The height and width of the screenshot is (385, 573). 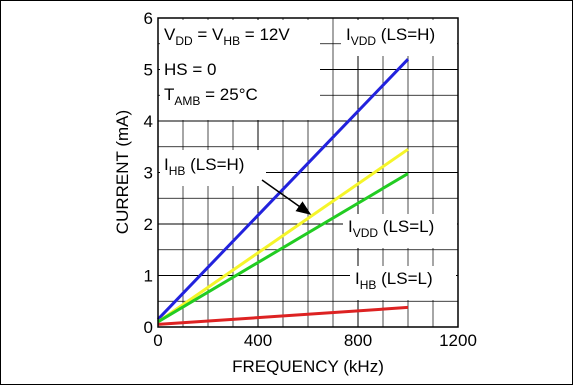 I want to click on x-tick-label: 1200, so click(x=458, y=340).